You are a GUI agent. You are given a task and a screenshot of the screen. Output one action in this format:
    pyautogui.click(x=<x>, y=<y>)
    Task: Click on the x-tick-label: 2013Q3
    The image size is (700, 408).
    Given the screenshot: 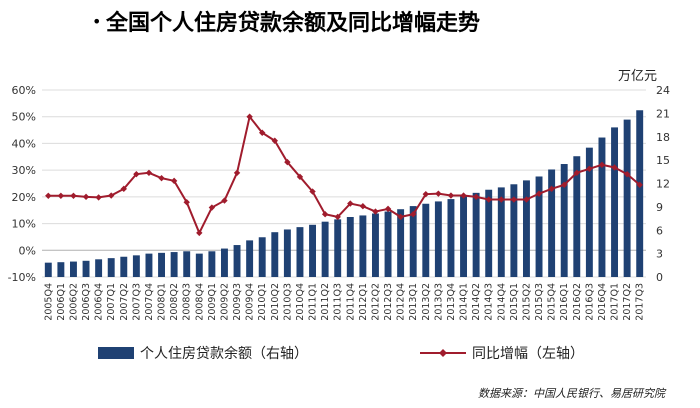 What is the action you would take?
    pyautogui.click(x=438, y=302)
    